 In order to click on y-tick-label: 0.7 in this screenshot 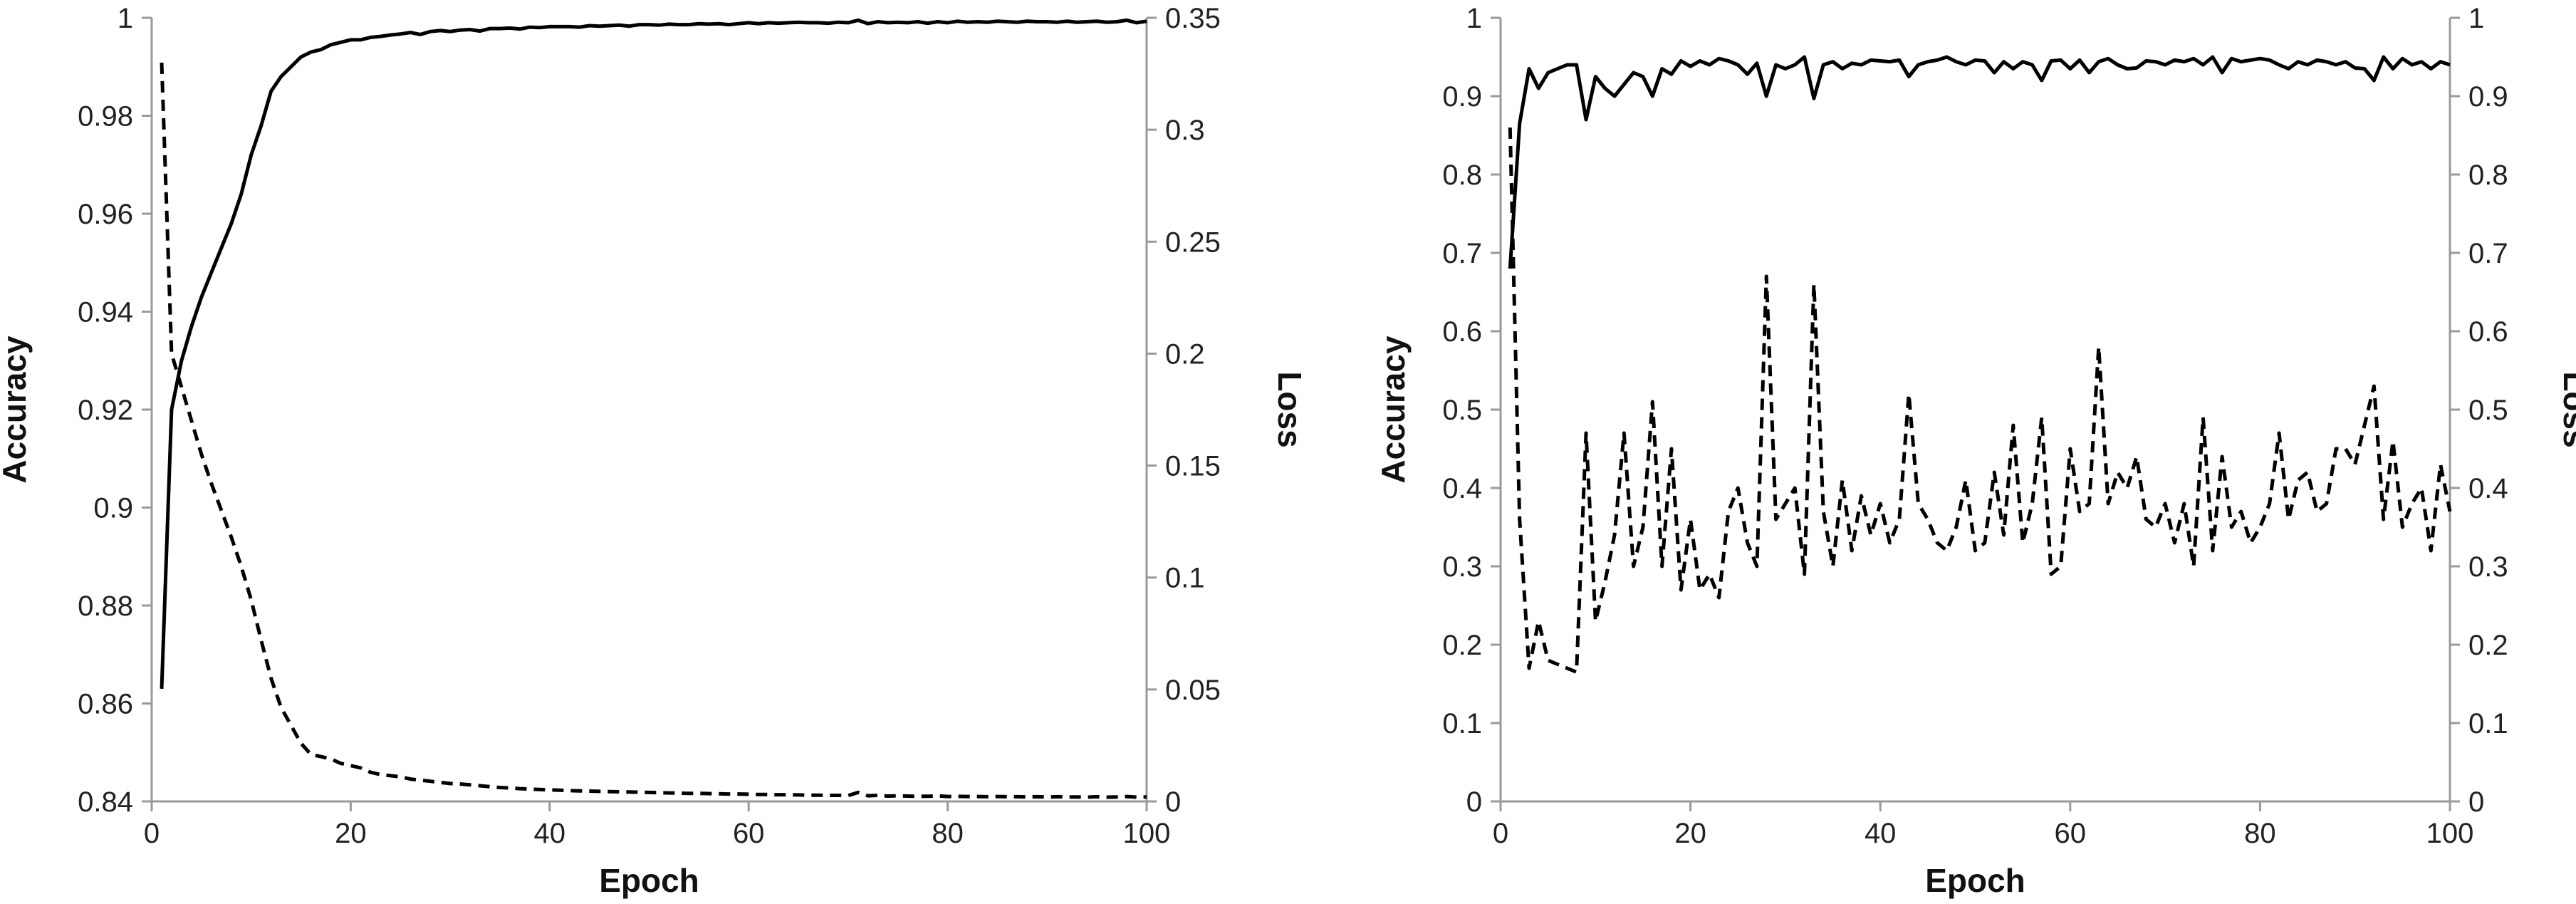, I will do `click(1462, 254)`.